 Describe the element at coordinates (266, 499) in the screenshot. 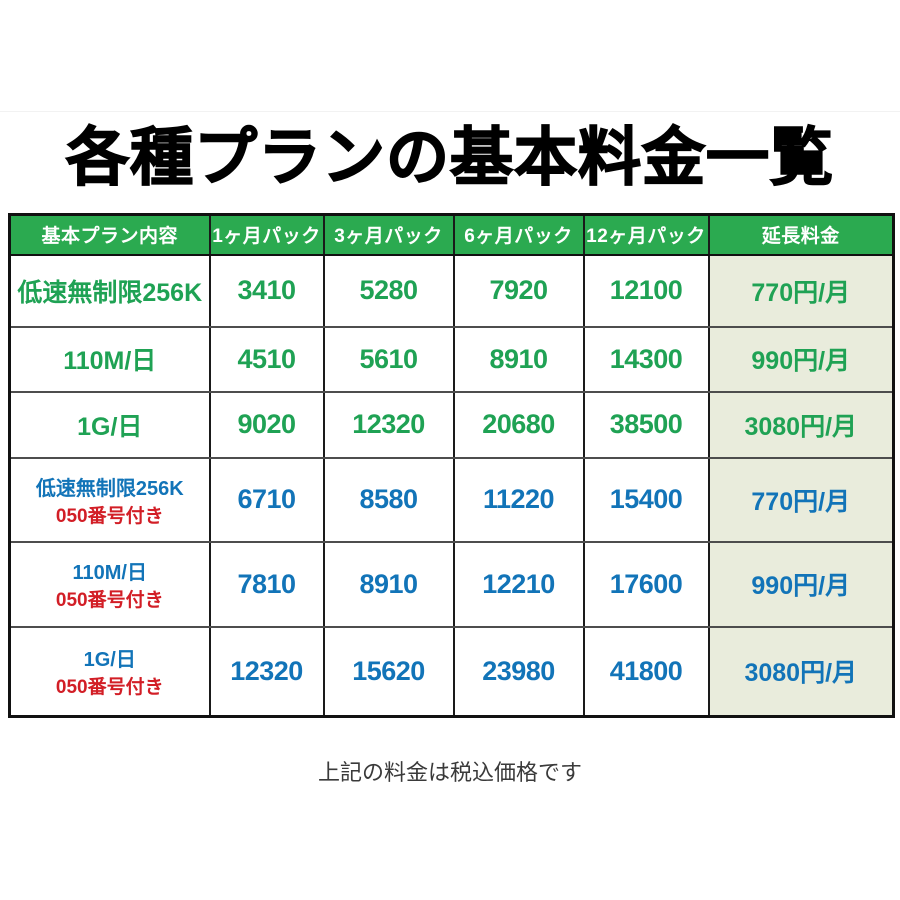

I see `price-1month: 6710` at that location.